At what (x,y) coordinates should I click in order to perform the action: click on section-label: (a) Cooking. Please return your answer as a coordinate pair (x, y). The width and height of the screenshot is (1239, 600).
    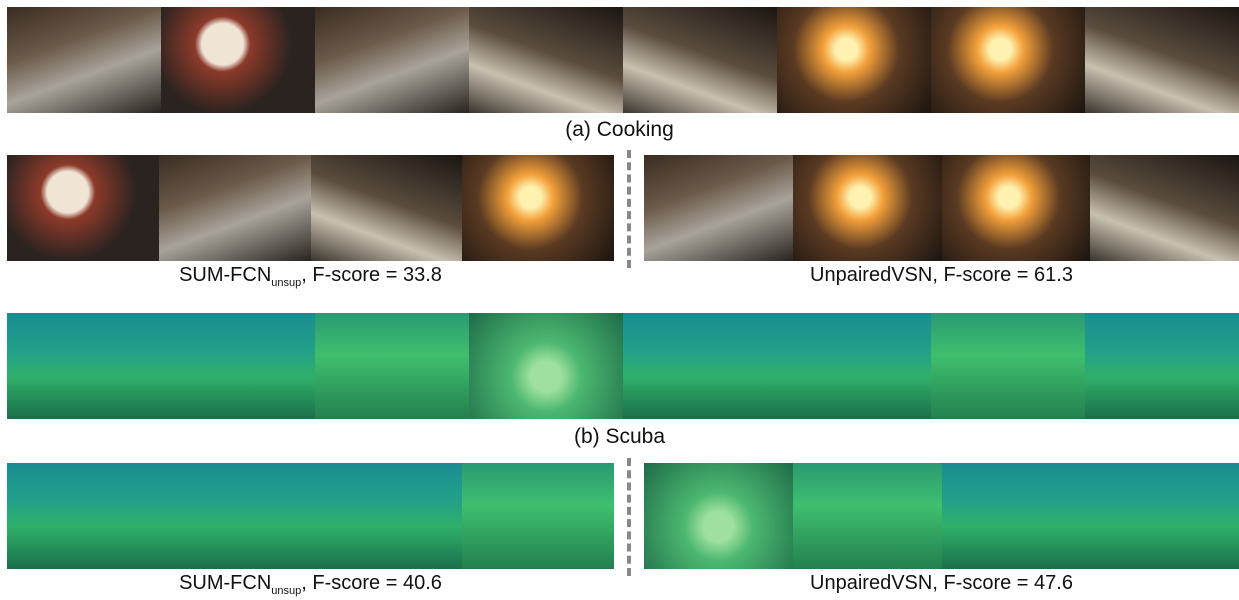
    Looking at the image, I should click on (619, 129).